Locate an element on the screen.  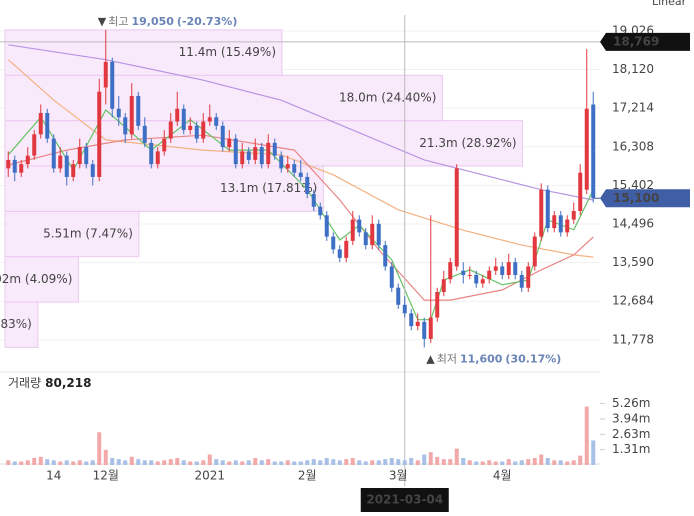
low-marker: ▲ 최저 11,600 (30.17%) is located at coordinates (493, 358).